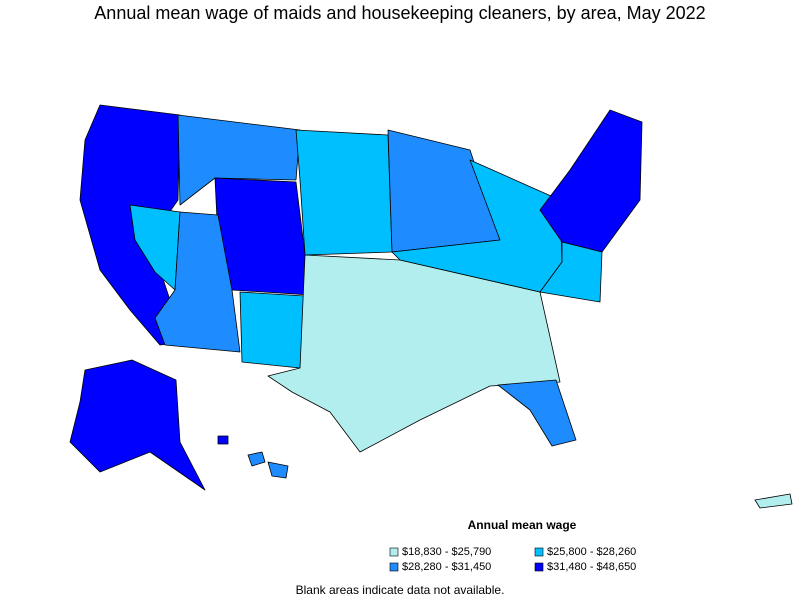 The image size is (800, 600). What do you see at coordinates (400, 590) in the screenshot?
I see `note: Blank areas indicate data not available.` at bounding box center [400, 590].